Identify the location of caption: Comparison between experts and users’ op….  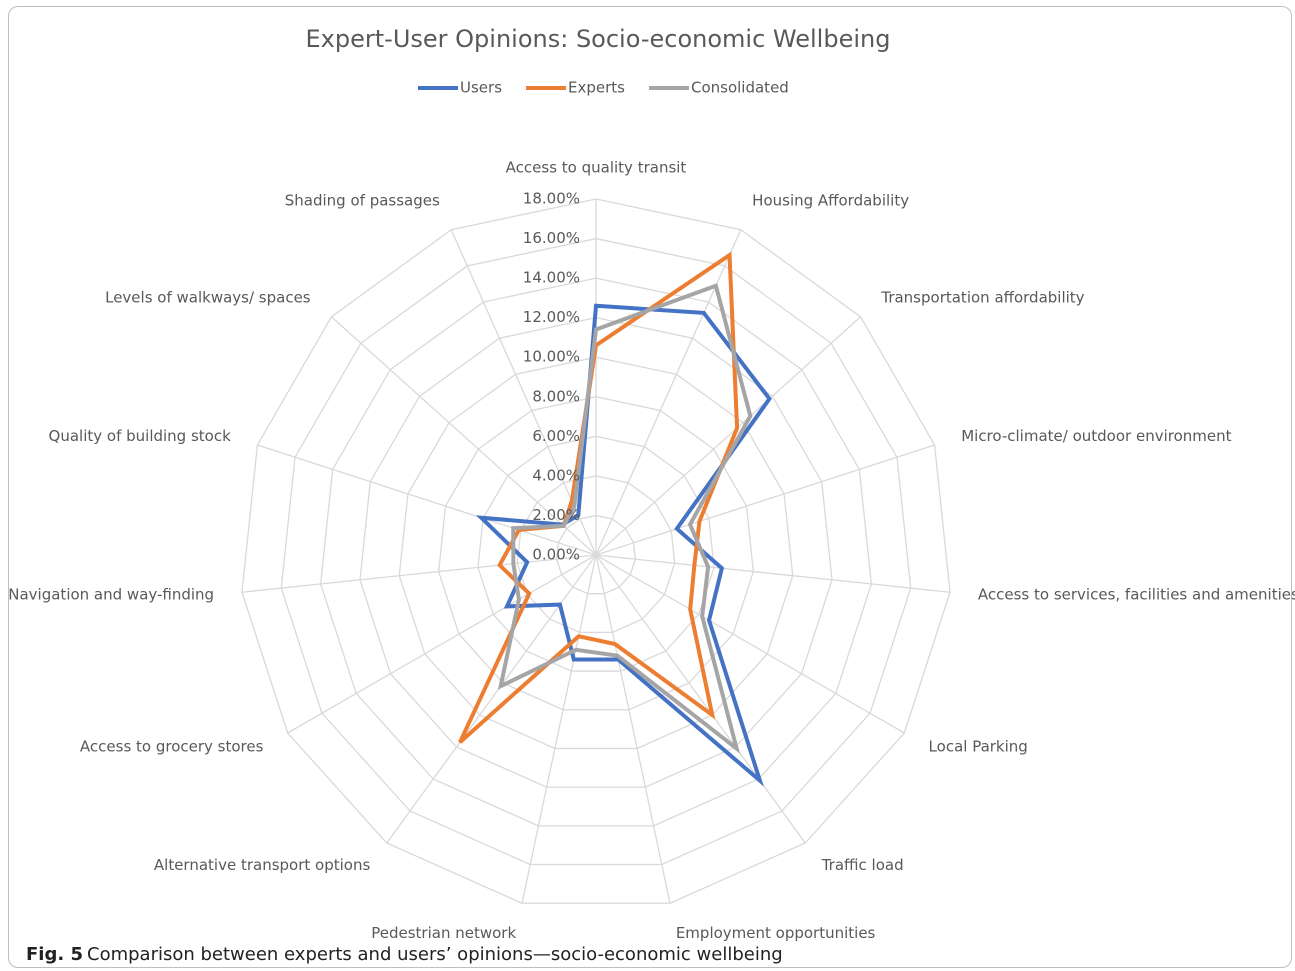
(435, 954).